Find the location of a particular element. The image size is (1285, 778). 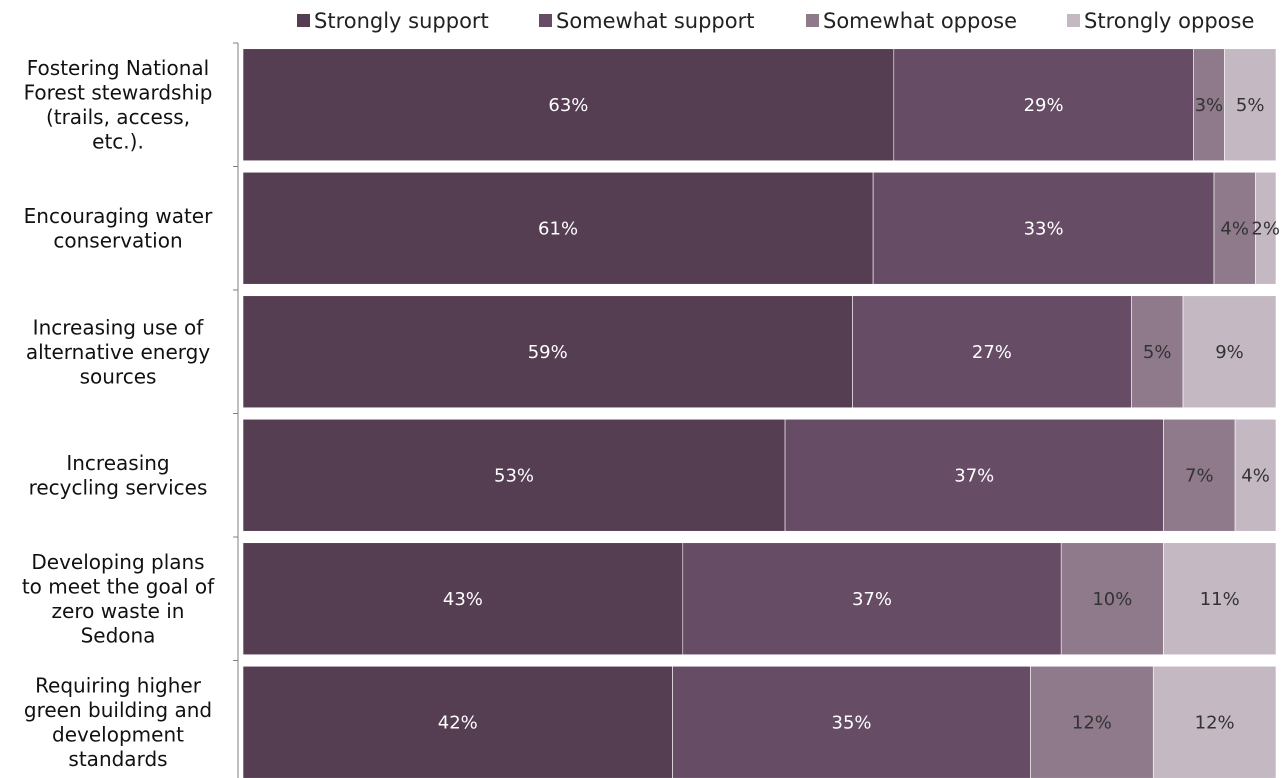

bar-row: 53% 37% 7% 4% is located at coordinates (759, 475).